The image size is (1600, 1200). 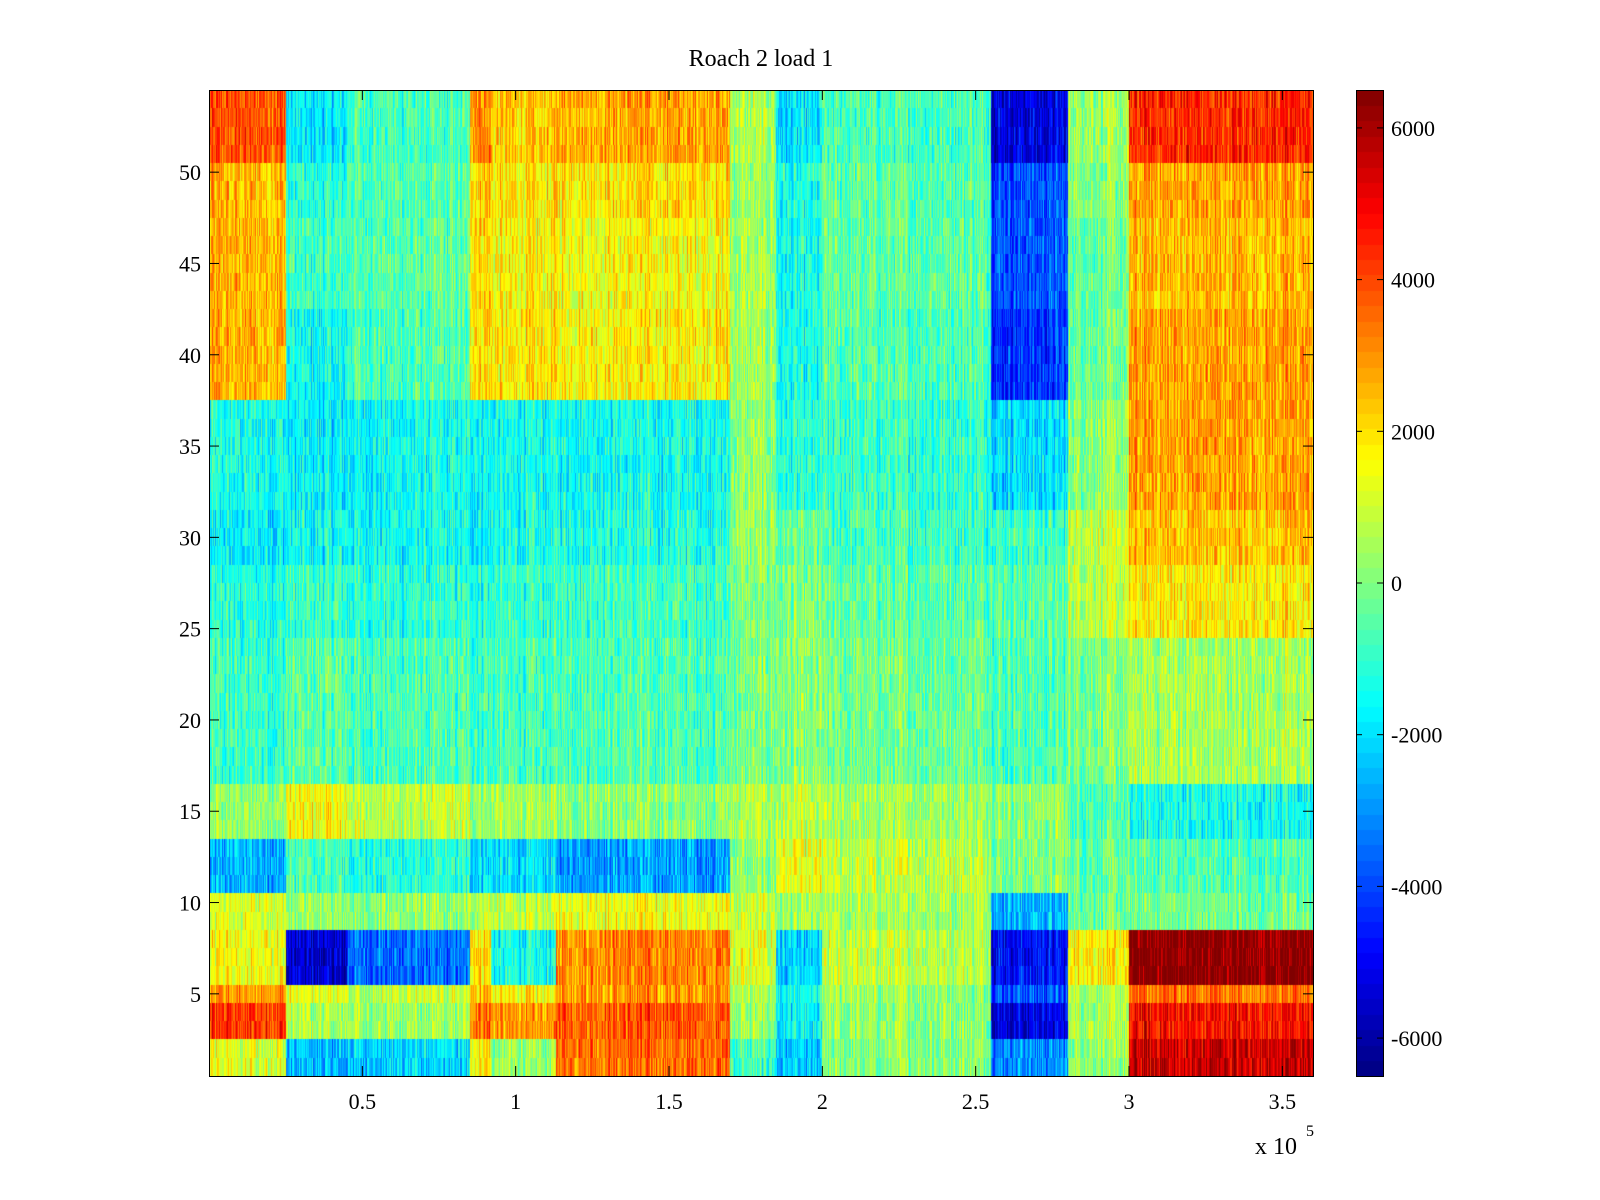 I want to click on x-axis-multiplier: x 10 5, so click(x=1284, y=1141).